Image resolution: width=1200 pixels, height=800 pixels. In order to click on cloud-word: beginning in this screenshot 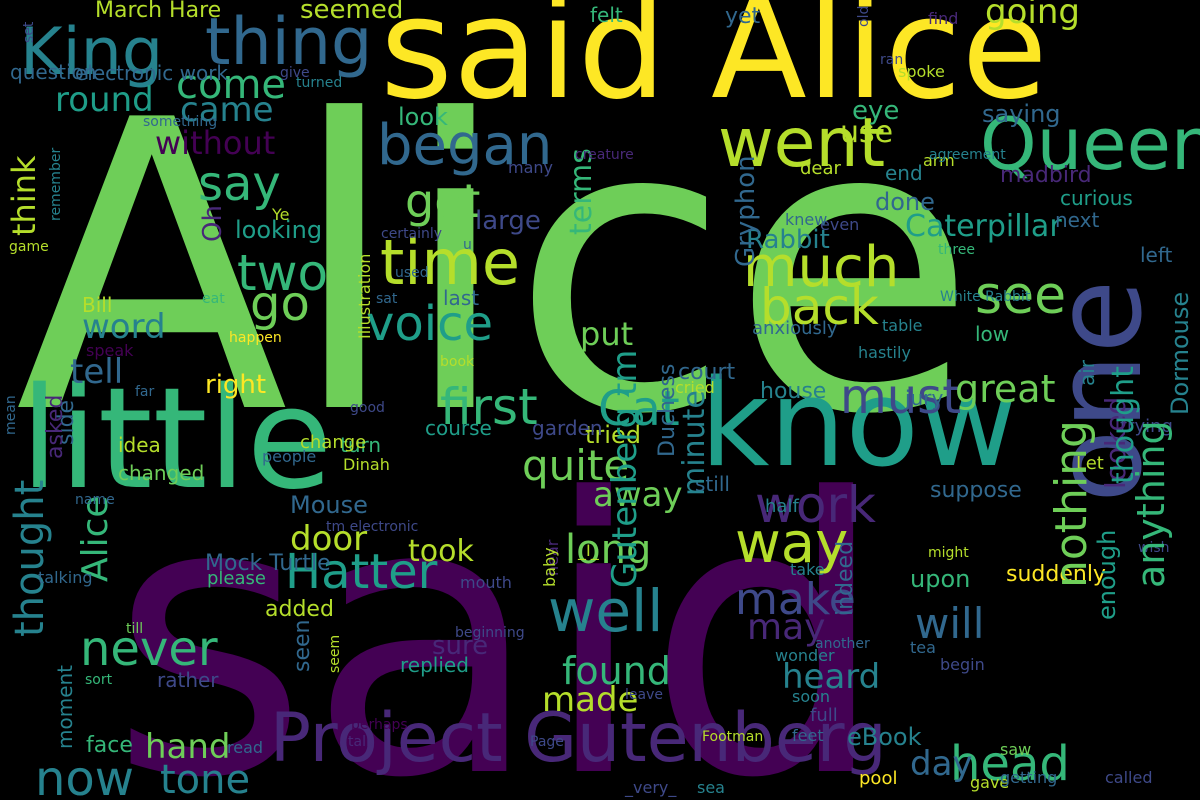, I will do `click(490, 633)`.